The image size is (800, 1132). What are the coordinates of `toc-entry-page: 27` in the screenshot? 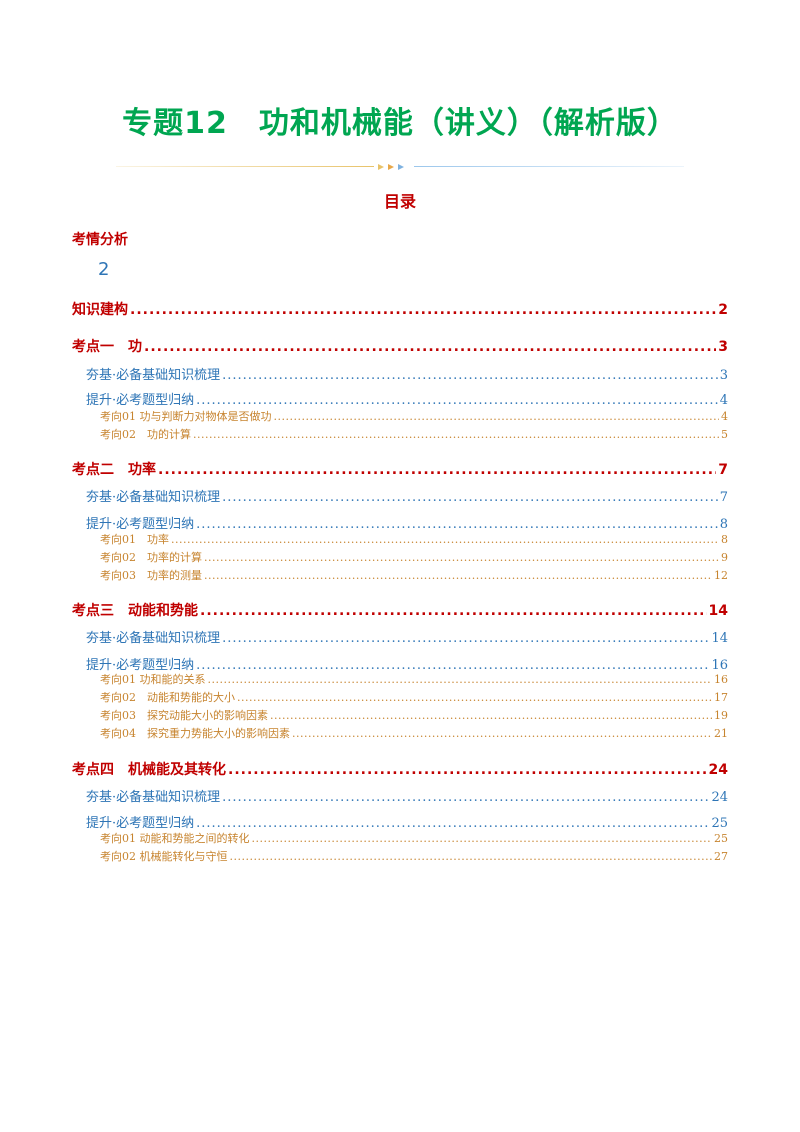 It's located at (721, 856).